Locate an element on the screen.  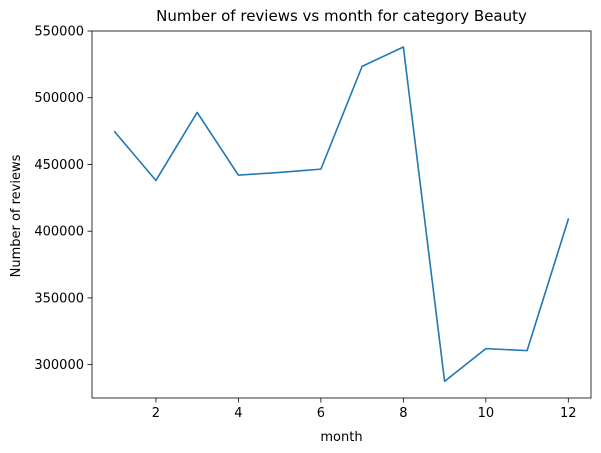
y-axis-label: Number of reviews is located at coordinates (16, 215).